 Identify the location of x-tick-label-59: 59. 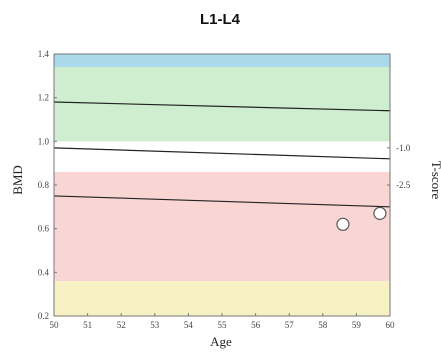
(357, 325).